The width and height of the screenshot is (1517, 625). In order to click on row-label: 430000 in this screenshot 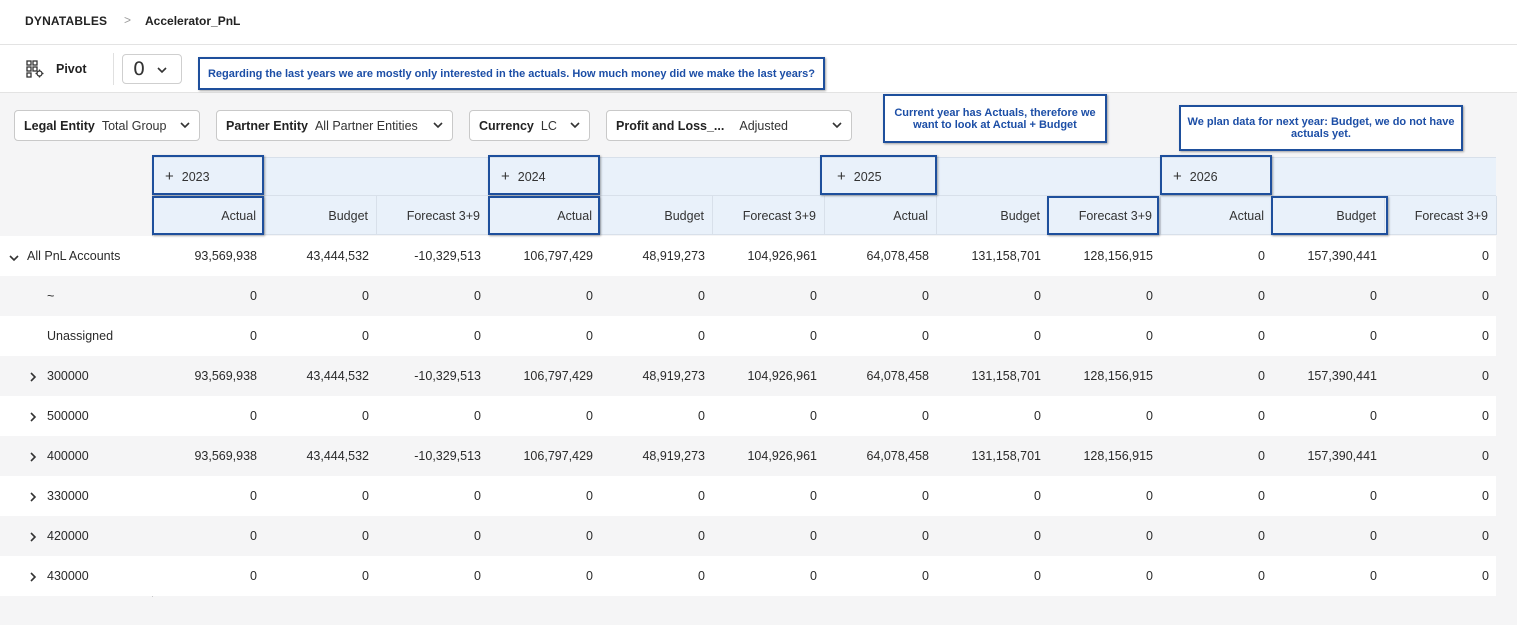, I will do `click(76, 576)`.